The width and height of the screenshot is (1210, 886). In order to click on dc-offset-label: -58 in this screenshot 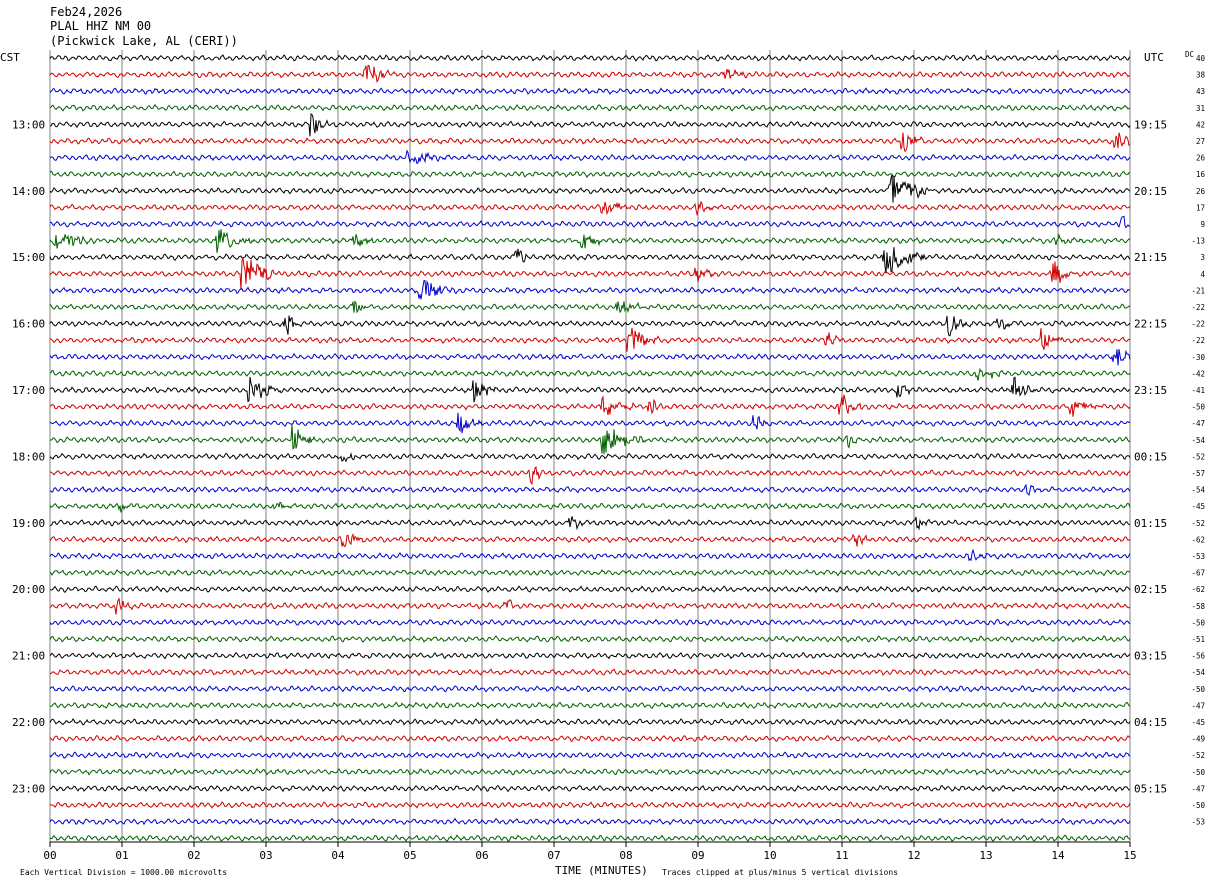, I will do `click(1198, 606)`.